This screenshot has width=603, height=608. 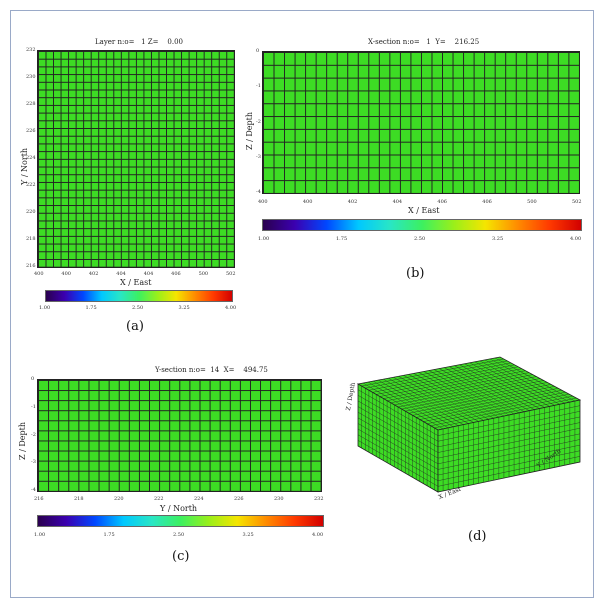 What do you see at coordinates (211, 370) in the screenshot?
I see `panel-c-title: Y-section n:o= 14 X= 494.75` at bounding box center [211, 370].